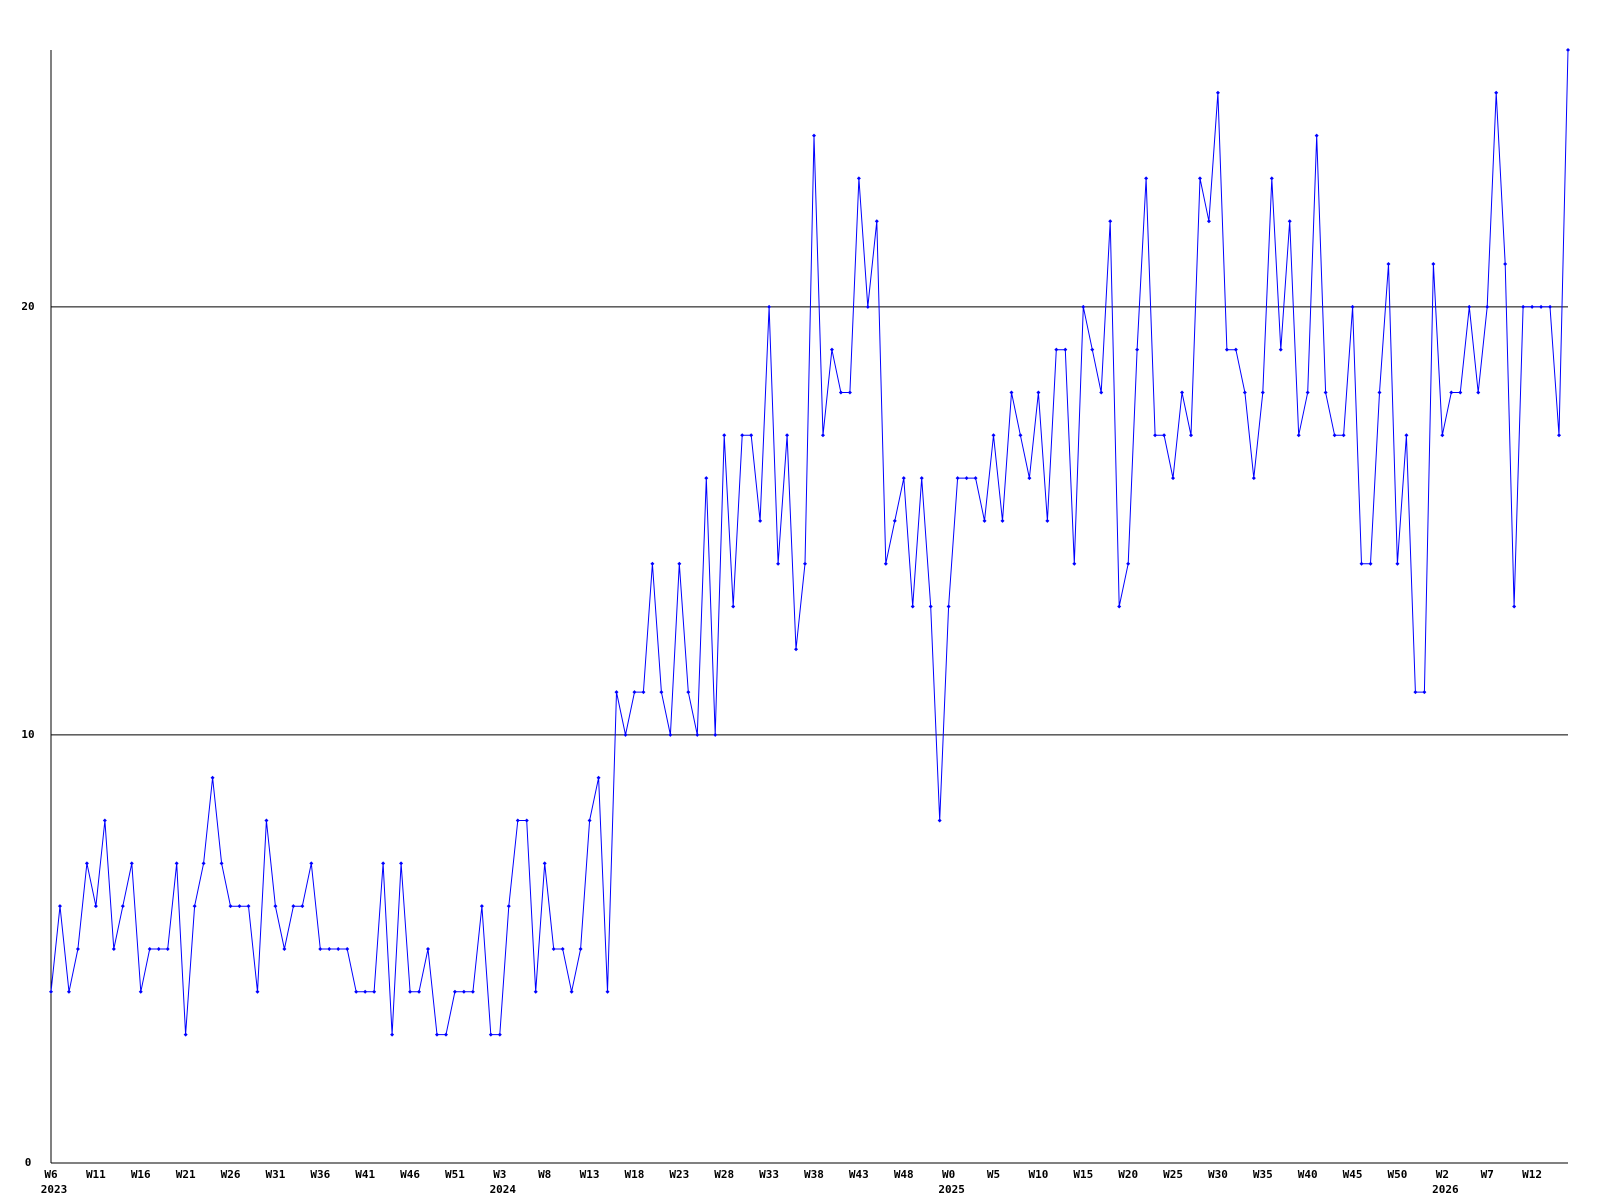 The width and height of the screenshot is (1600, 1200). What do you see at coordinates (27, 734) in the screenshot?
I see `y-tick-label: 10` at bounding box center [27, 734].